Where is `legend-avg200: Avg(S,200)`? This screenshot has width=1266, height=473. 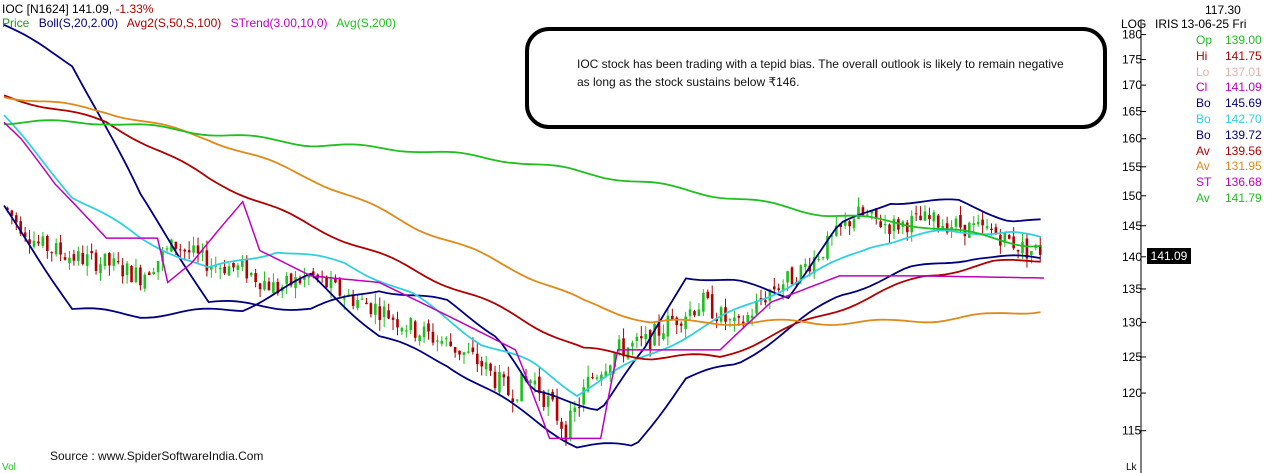
legend-avg200: Avg(S,200) is located at coordinates (366, 23).